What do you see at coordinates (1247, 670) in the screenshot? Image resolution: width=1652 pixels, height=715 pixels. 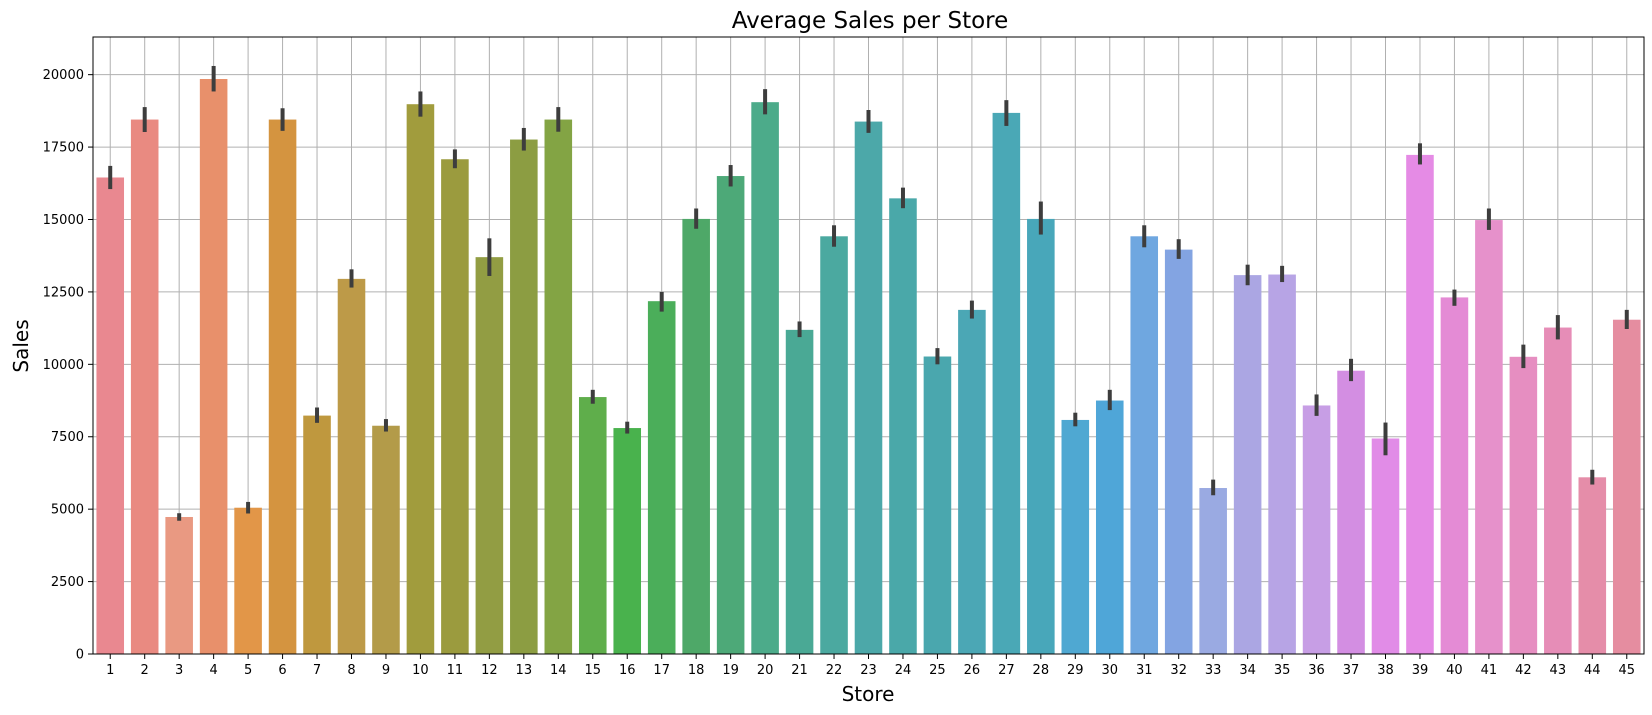 I see `x-tick-label: 34` at bounding box center [1247, 670].